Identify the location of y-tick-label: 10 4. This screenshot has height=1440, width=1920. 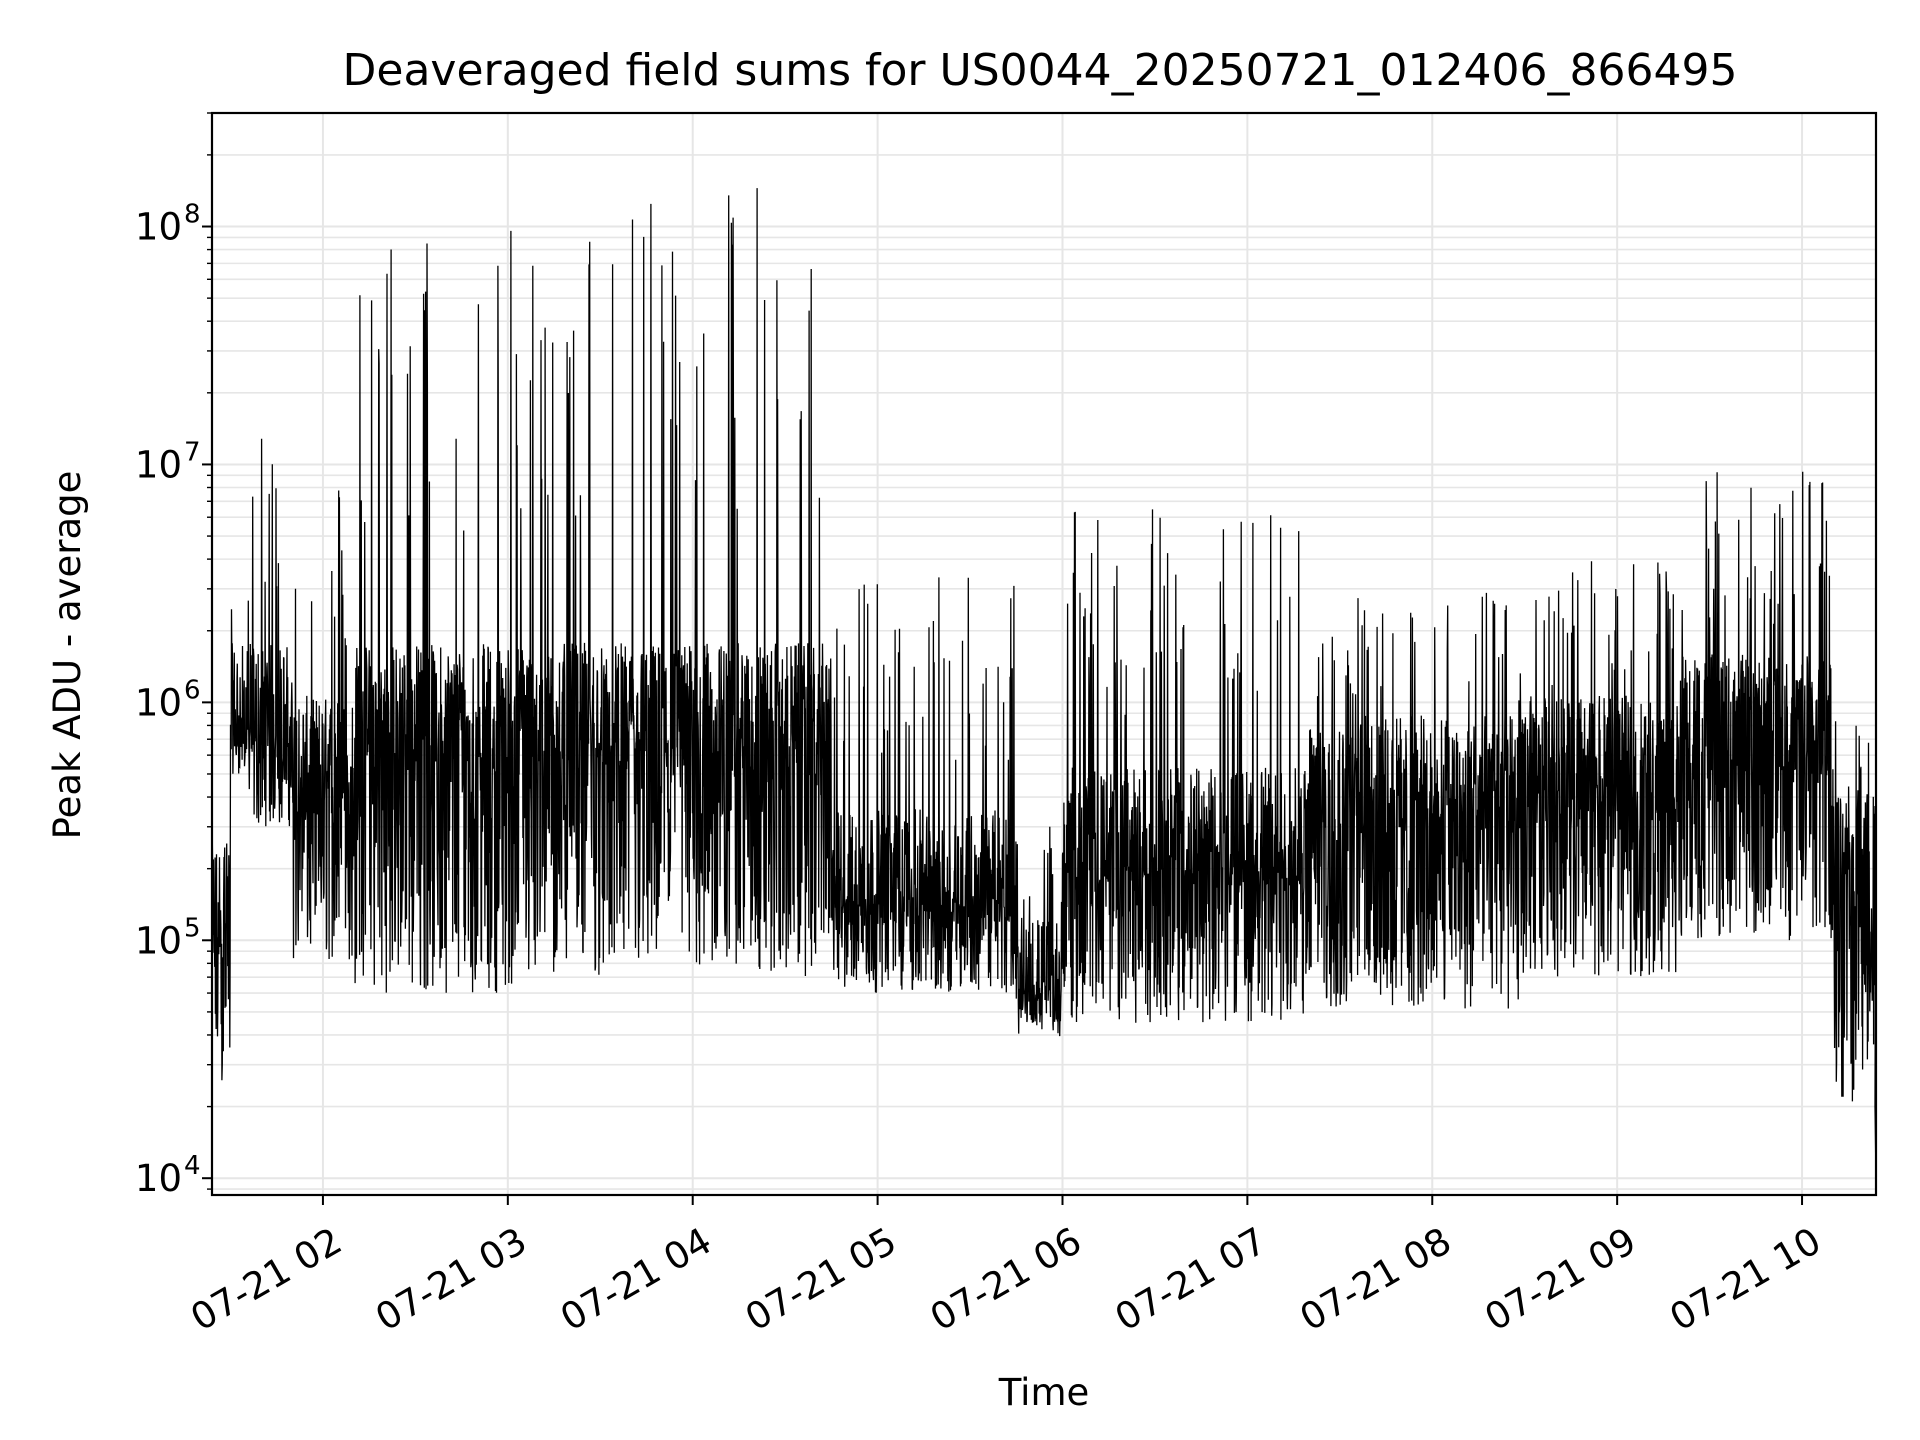
(168, 1175).